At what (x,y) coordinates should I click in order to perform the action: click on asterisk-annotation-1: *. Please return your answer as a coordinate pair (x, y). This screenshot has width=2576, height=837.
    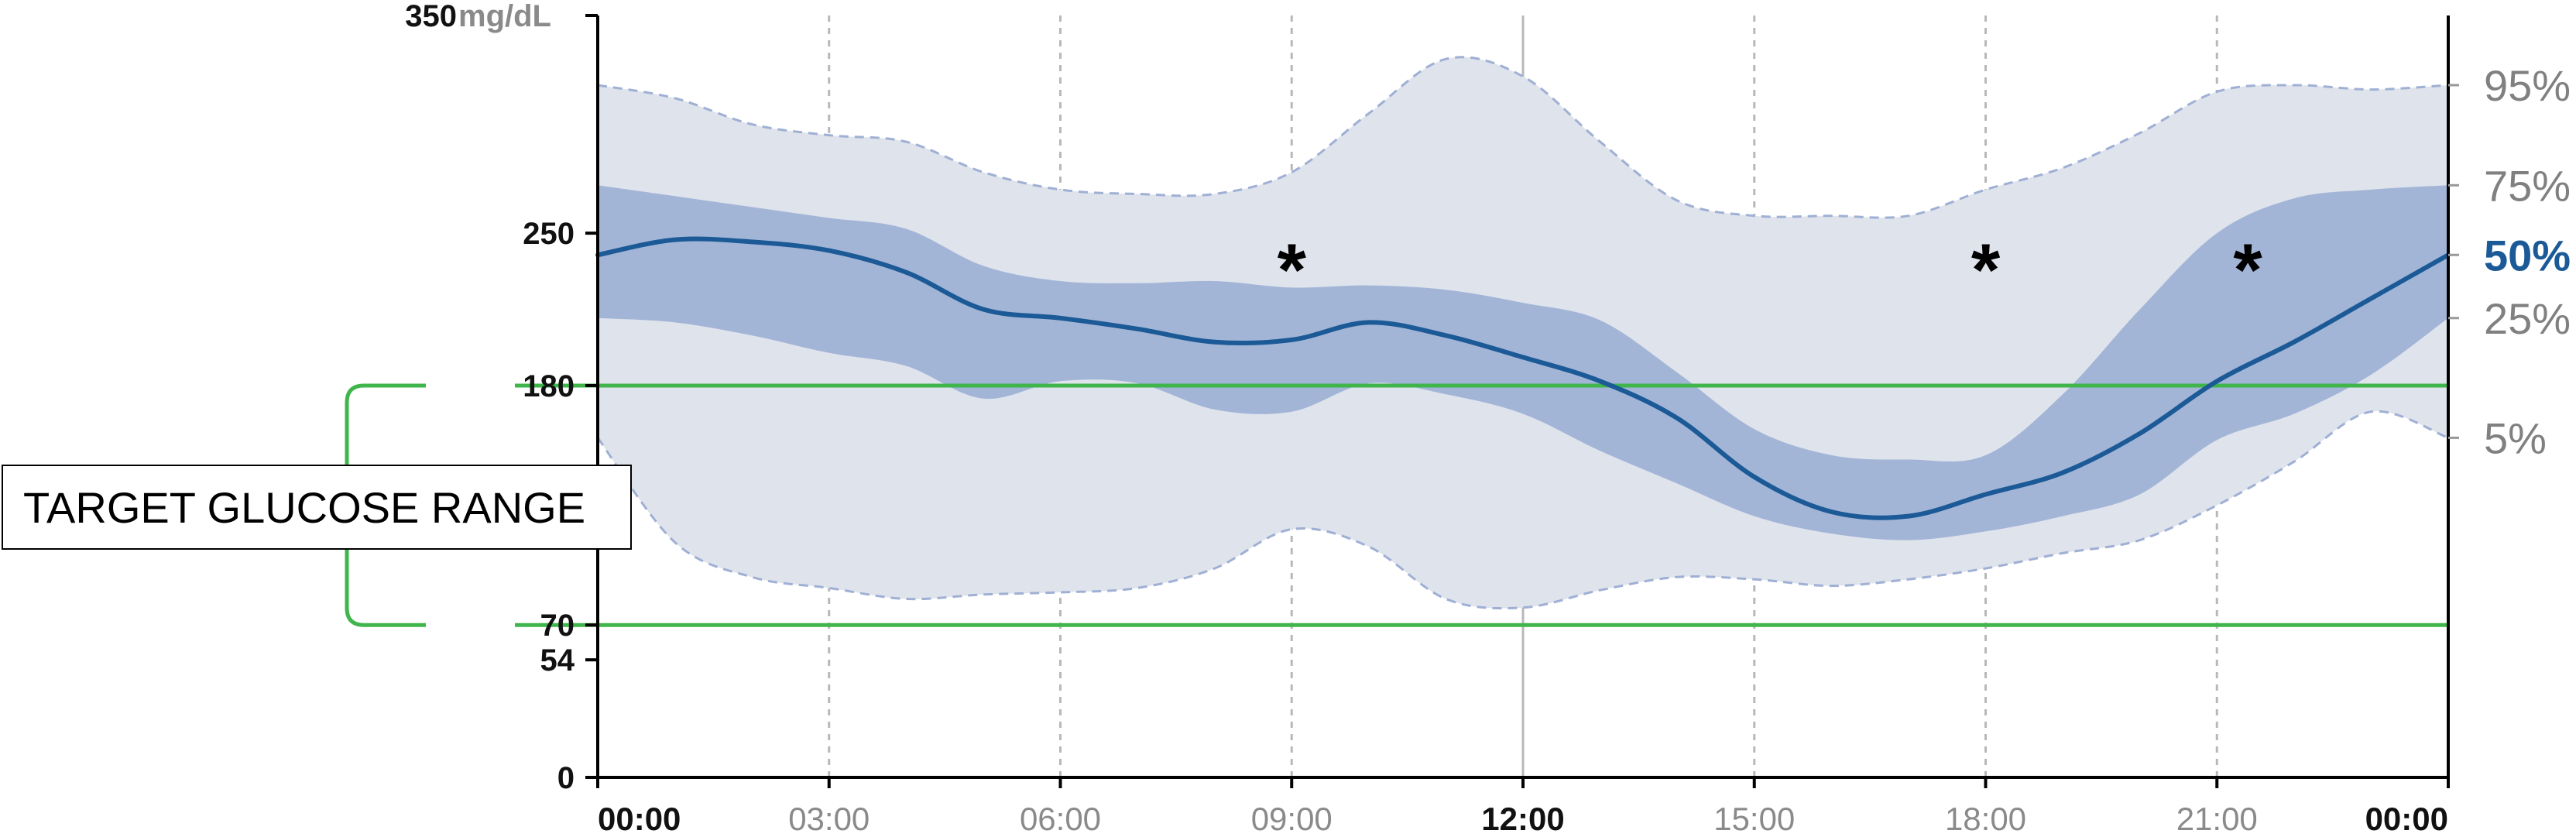
    Looking at the image, I should click on (1986, 269).